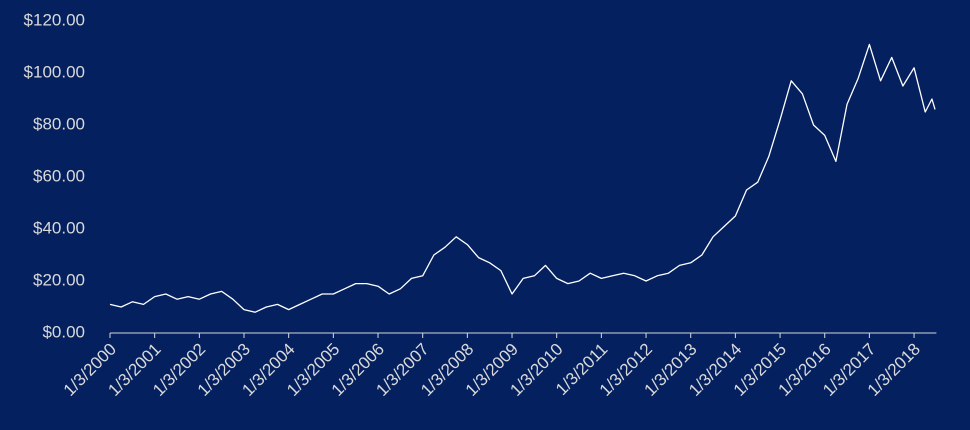 The image size is (970, 430). Describe the element at coordinates (63, 331) in the screenshot. I see `y-tick-label: $0.00` at that location.